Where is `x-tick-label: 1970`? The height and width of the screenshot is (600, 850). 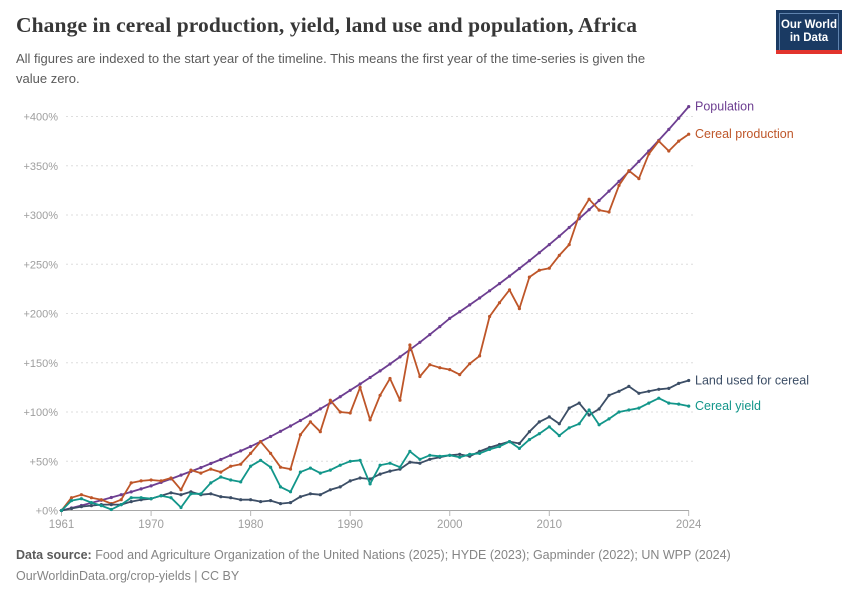 x-tick-label: 1970 is located at coordinates (151, 525).